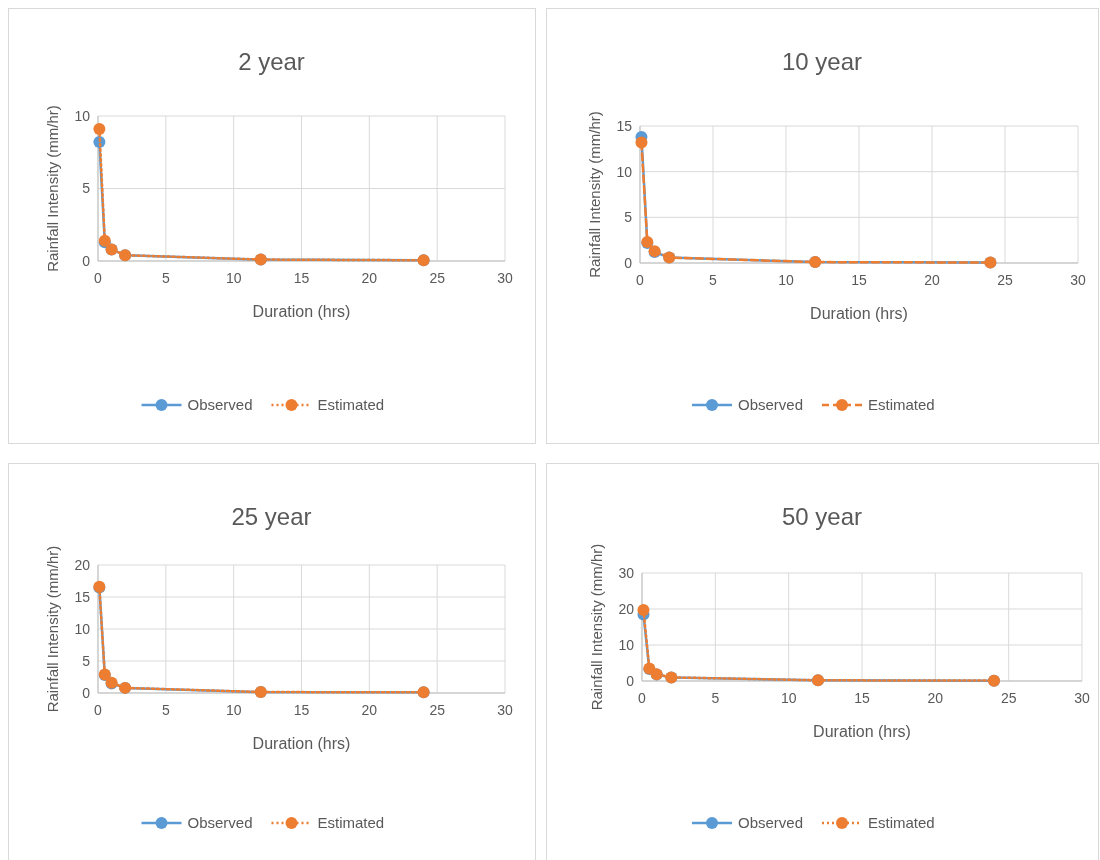  Describe the element at coordinates (822, 516) in the screenshot. I see `chart-title: 50 year` at that location.